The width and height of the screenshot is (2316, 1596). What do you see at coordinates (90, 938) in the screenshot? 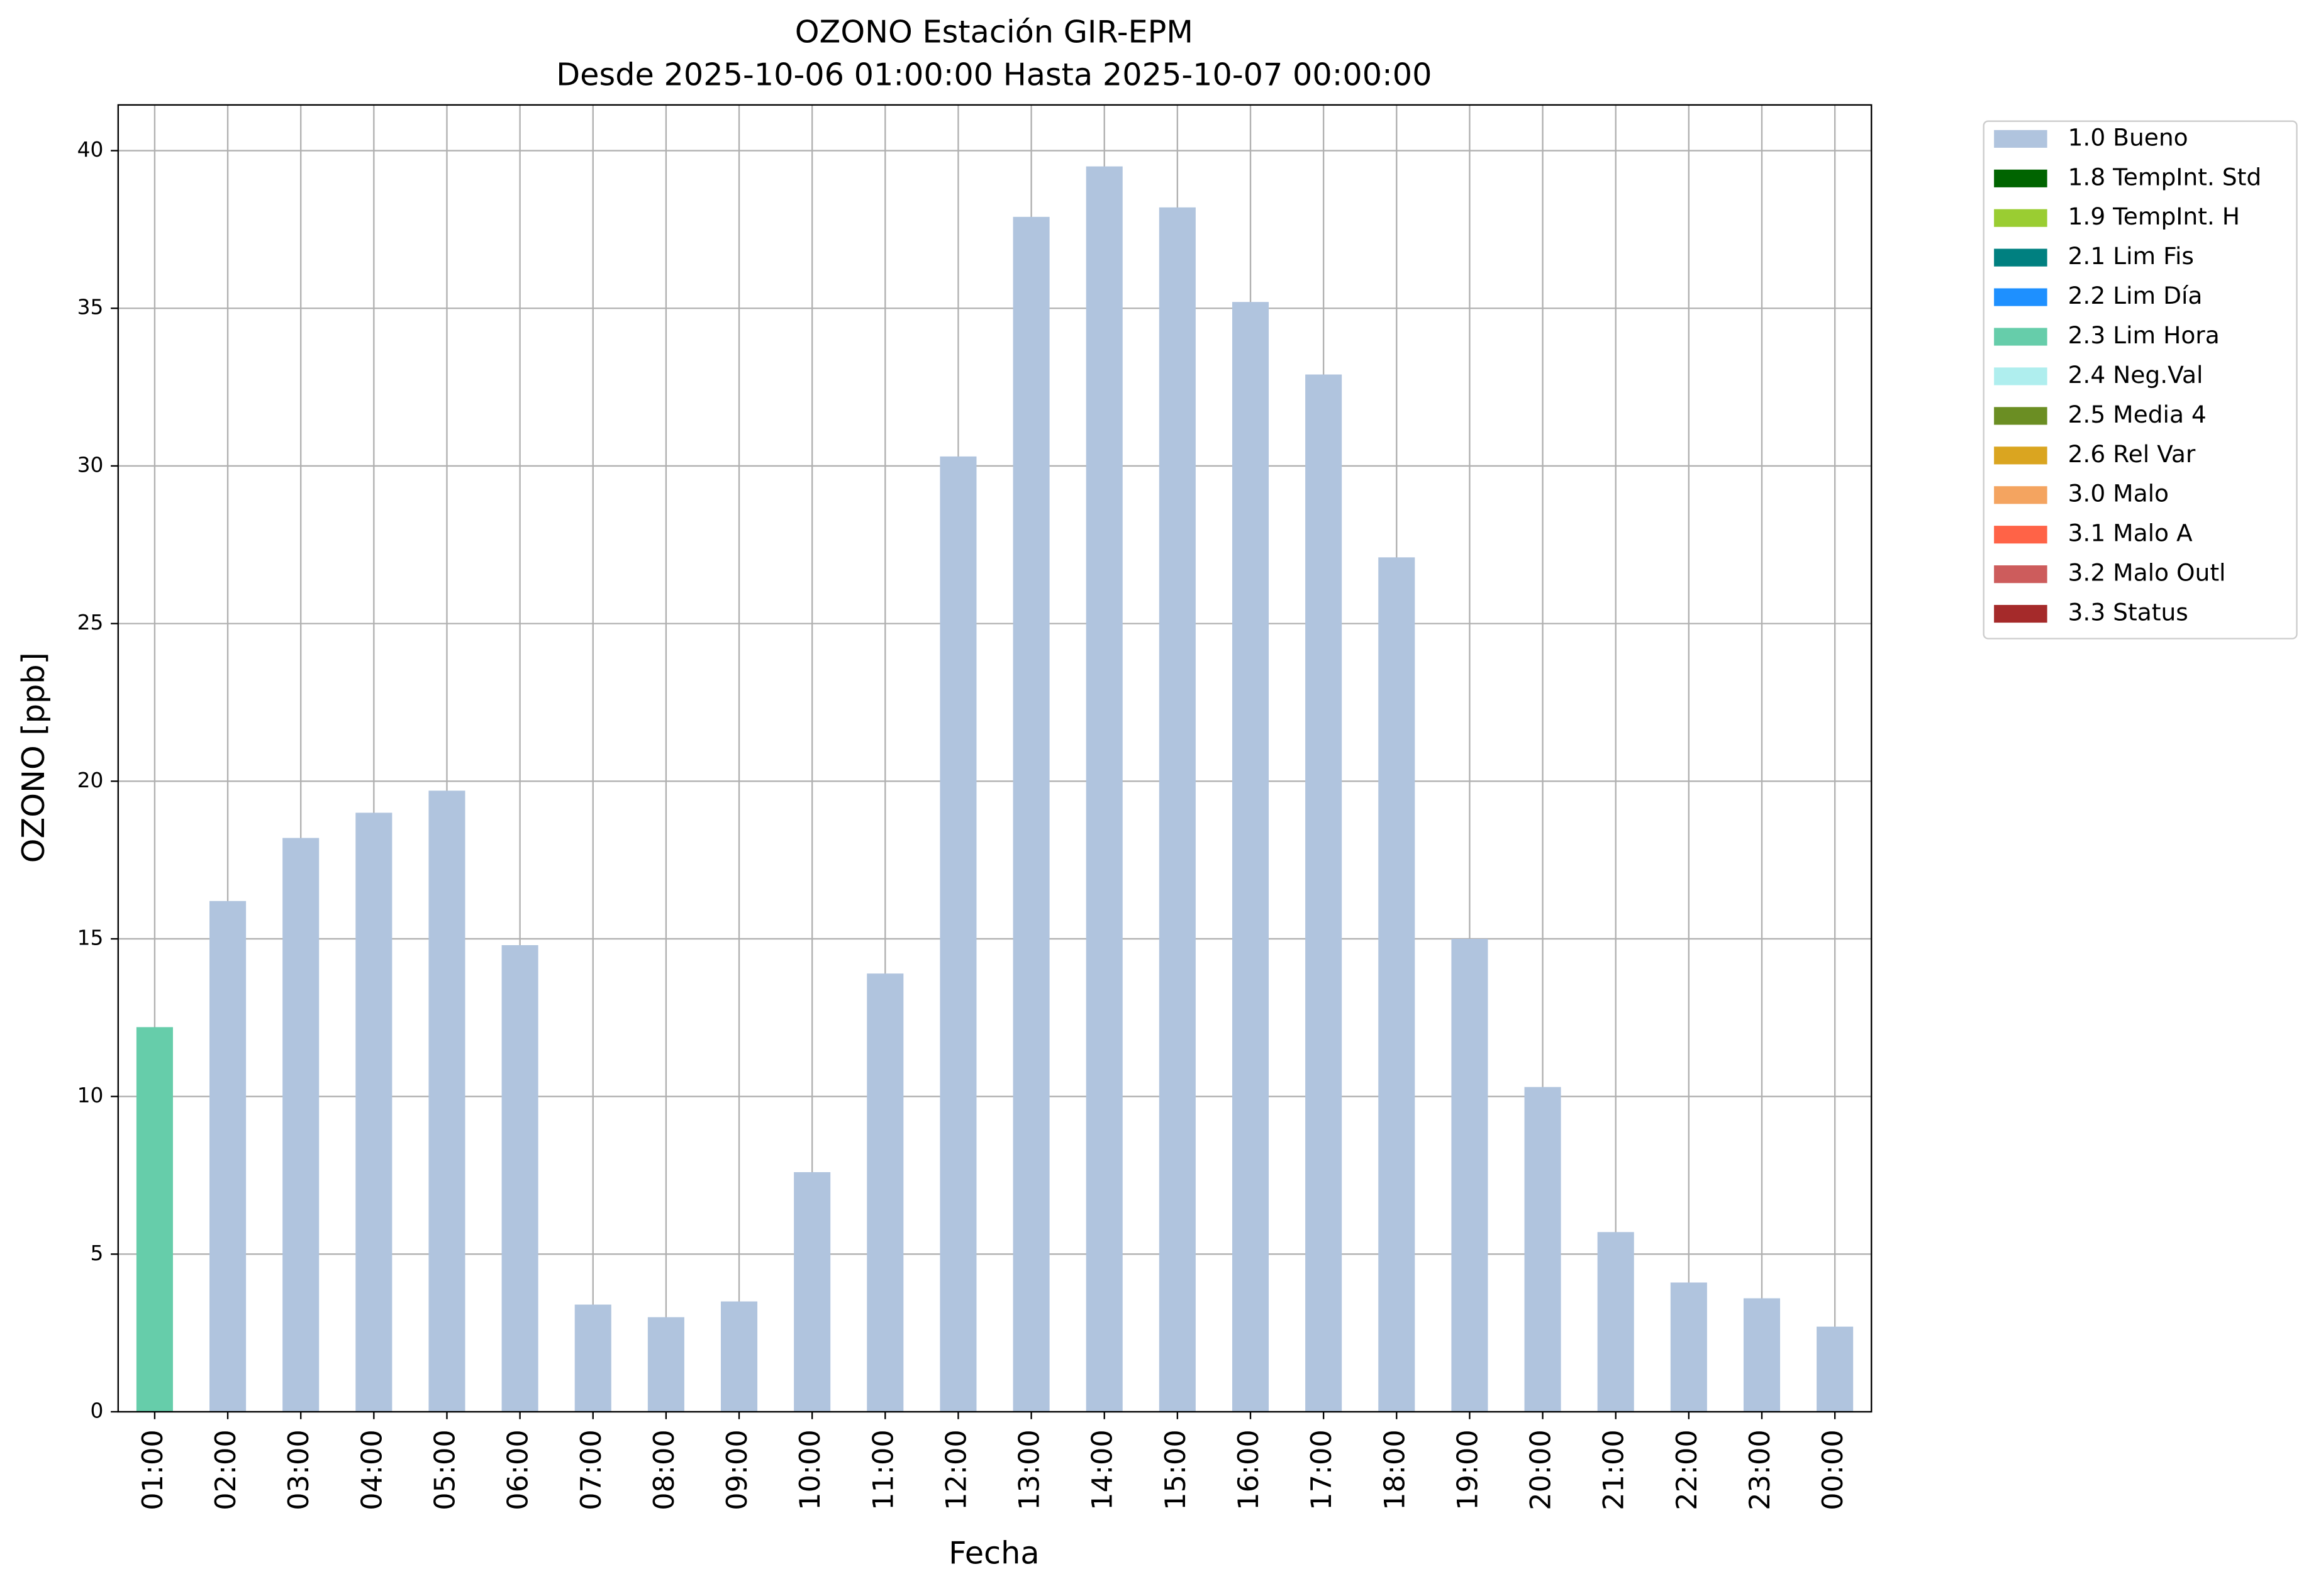
I see `y-tick-label: 15` at bounding box center [90, 938].